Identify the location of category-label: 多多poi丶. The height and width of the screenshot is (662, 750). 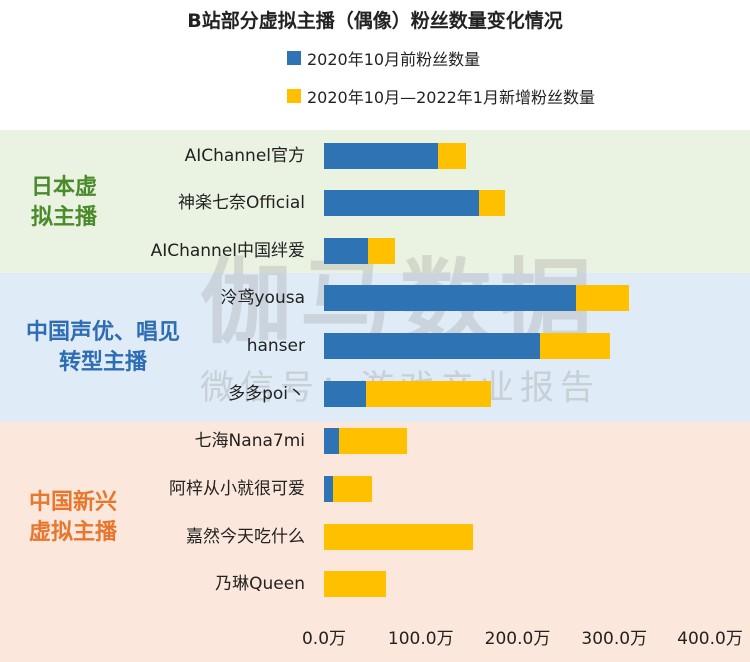
(266, 394).